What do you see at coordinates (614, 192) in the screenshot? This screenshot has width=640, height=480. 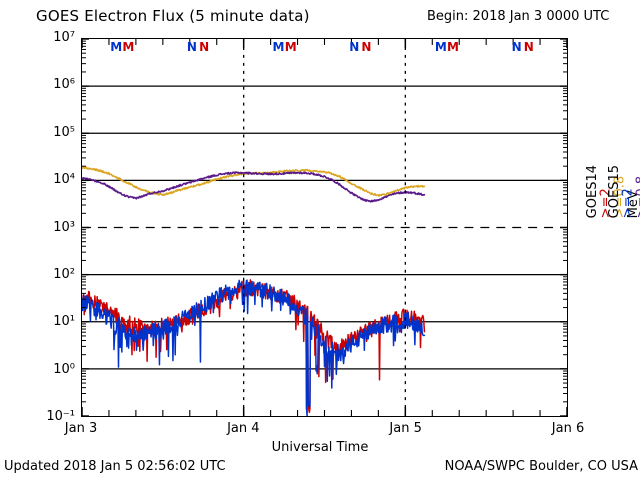 I see `legend-goes15-satellite: GOES15` at bounding box center [614, 192].